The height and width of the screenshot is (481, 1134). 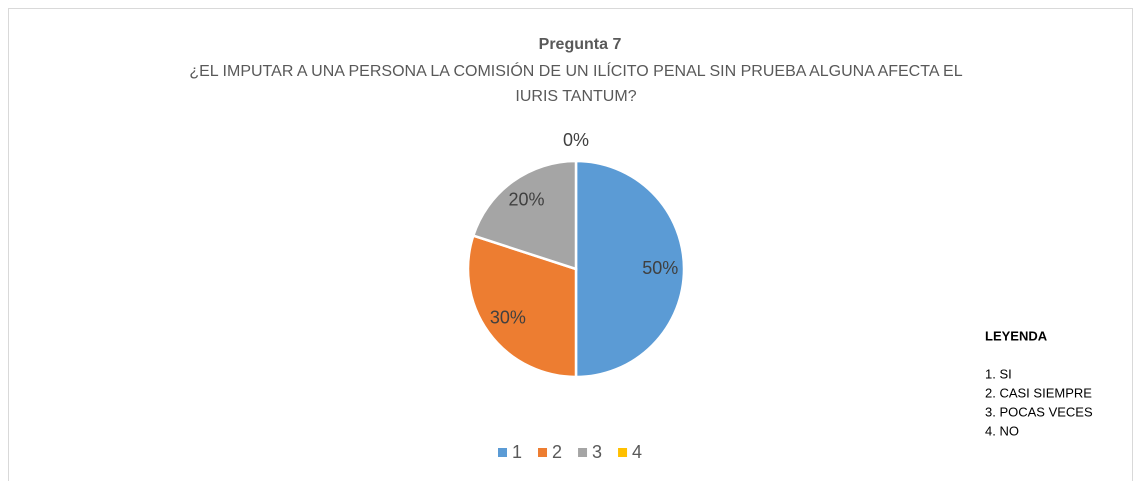 I want to click on legend-note-item: 4. NO, so click(x=1002, y=430).